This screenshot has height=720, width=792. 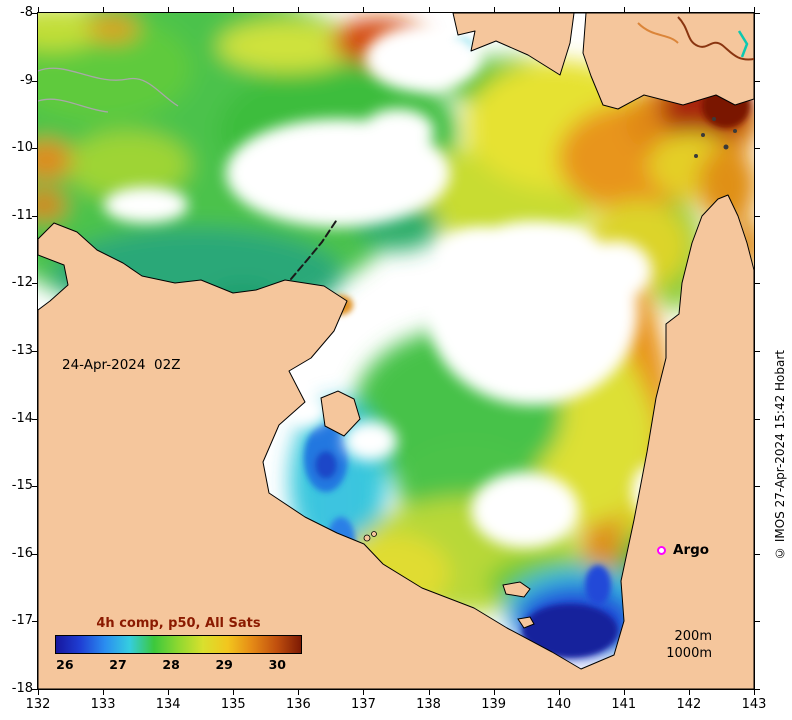 I want to click on argo-float-label: Argo, so click(x=691, y=550).